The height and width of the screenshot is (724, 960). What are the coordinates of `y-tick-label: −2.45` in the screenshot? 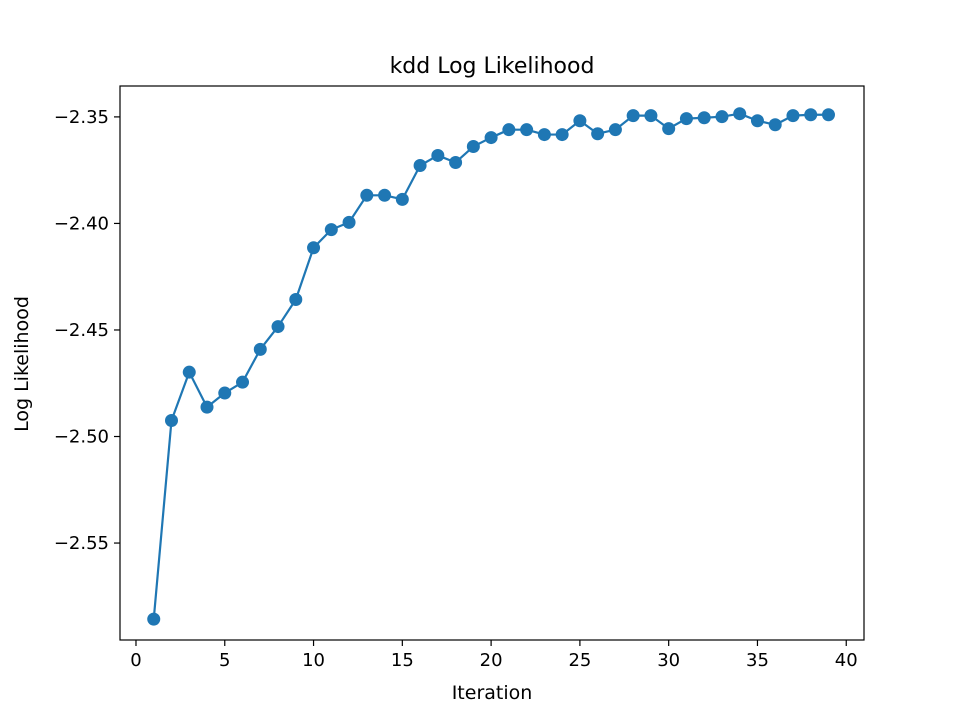 It's located at (81, 330).